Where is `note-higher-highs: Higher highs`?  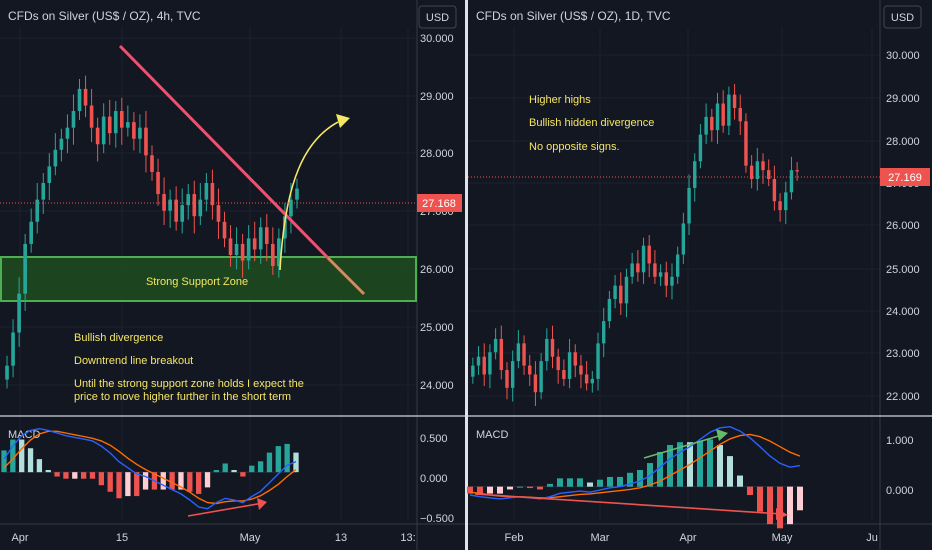 note-higher-highs: Higher highs is located at coordinates (560, 100).